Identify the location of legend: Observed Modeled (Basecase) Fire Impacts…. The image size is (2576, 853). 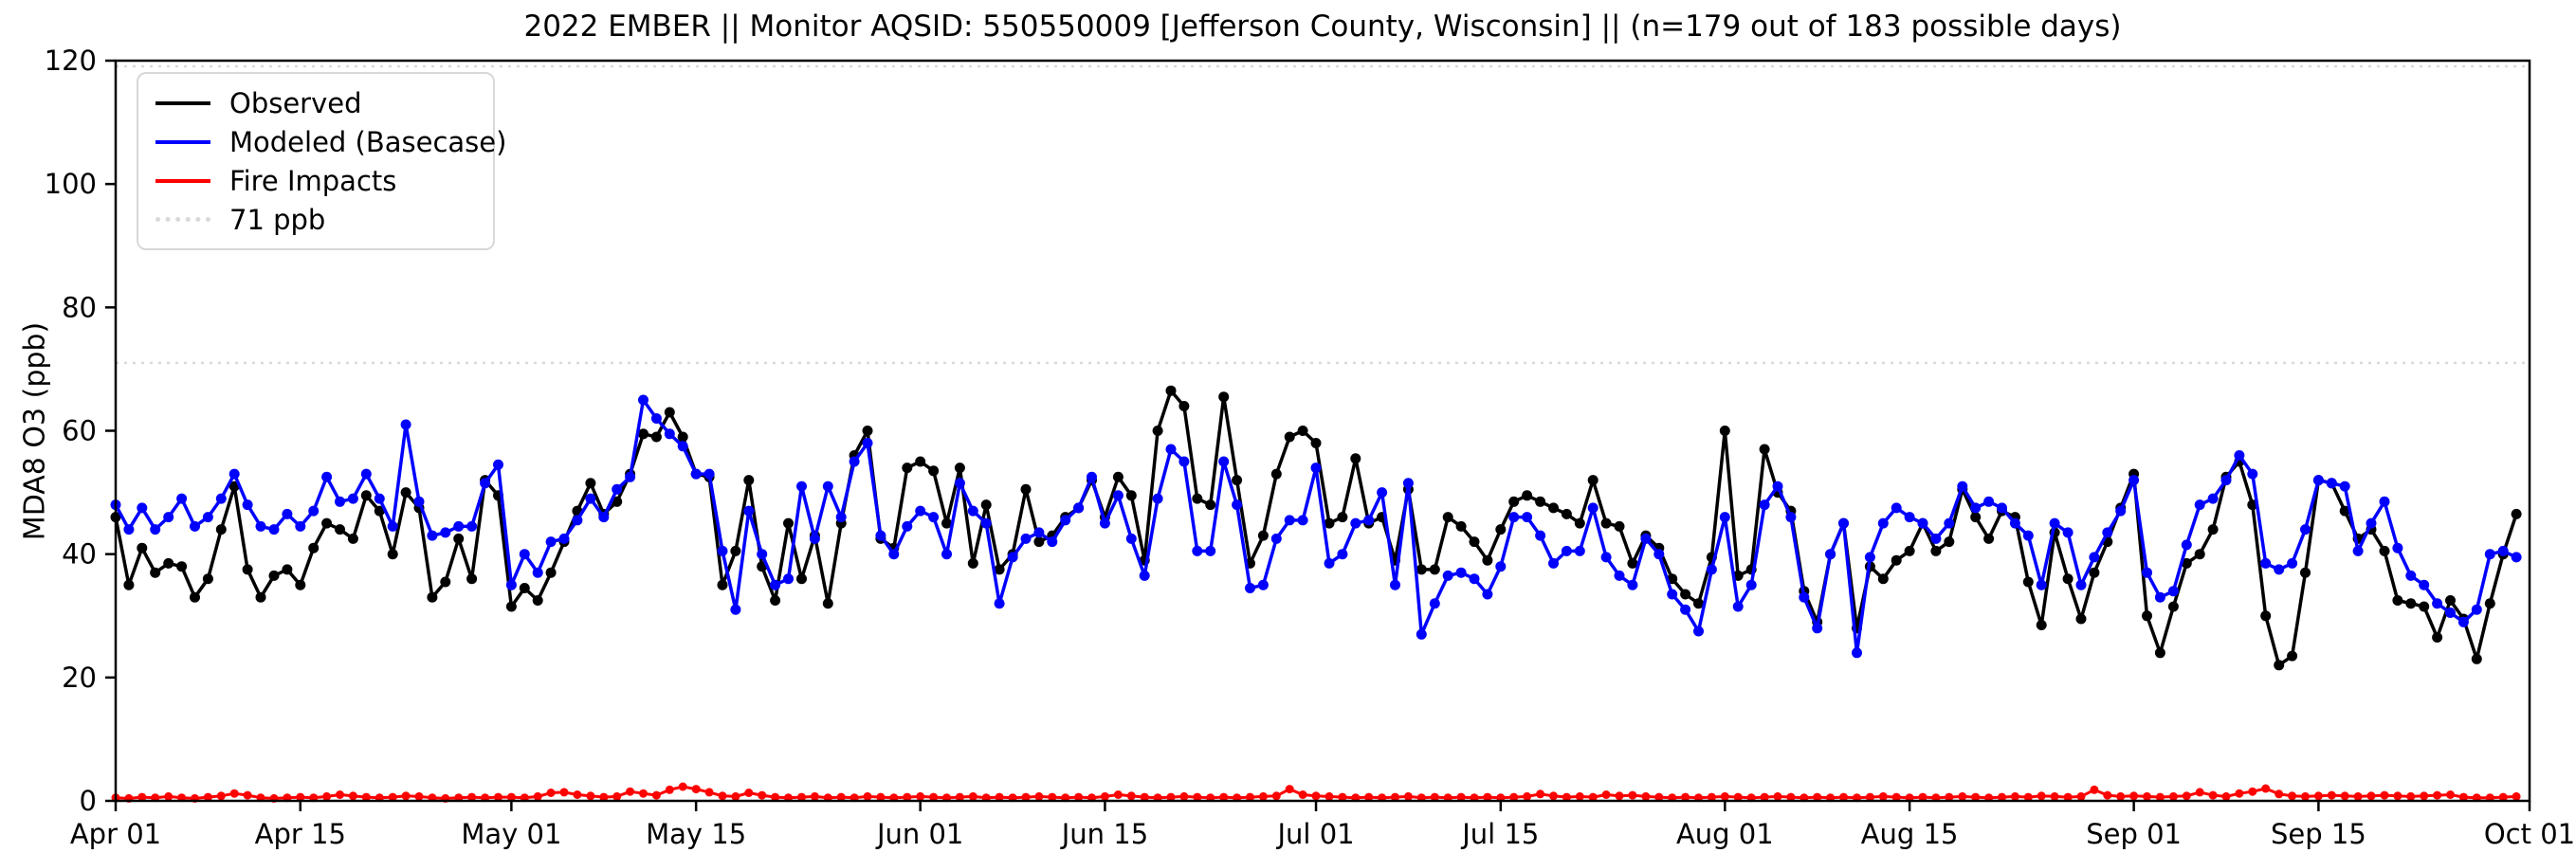
(321, 161).